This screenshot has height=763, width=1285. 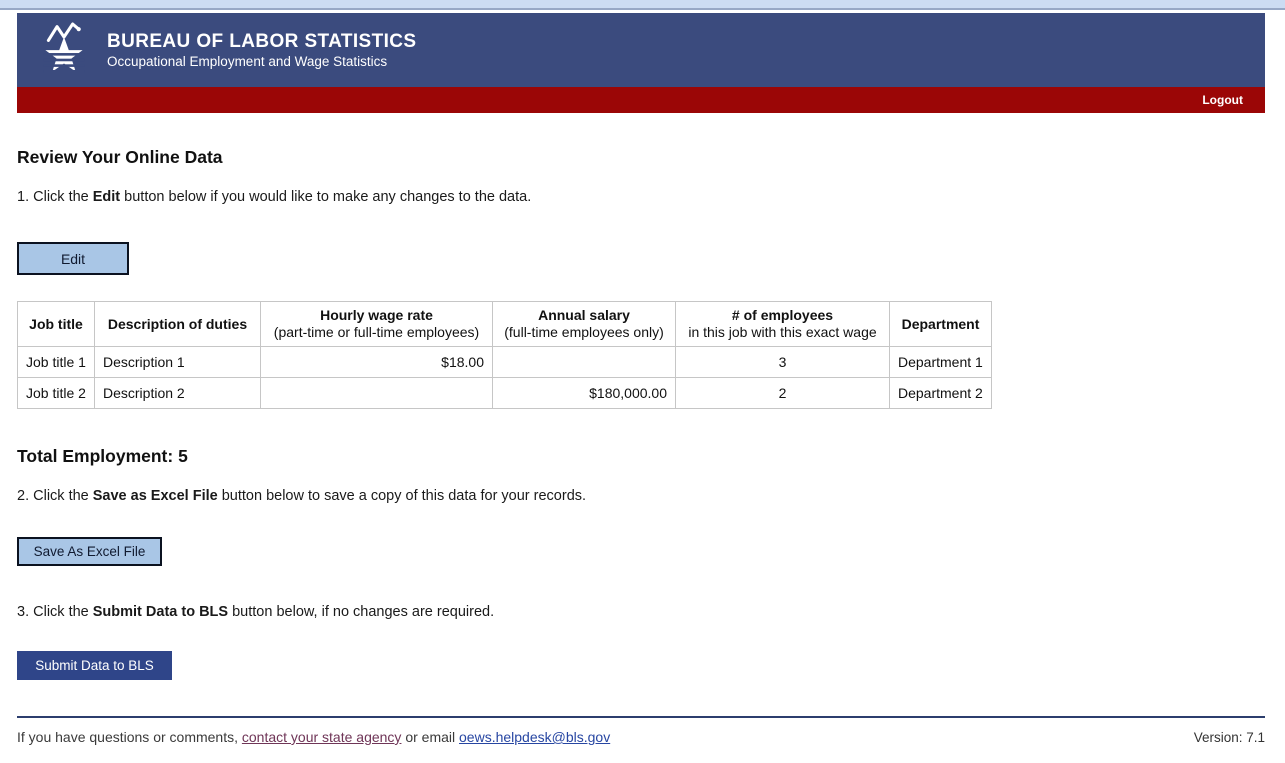 What do you see at coordinates (1229, 737) in the screenshot?
I see `version-label: Version: 7.1` at bounding box center [1229, 737].